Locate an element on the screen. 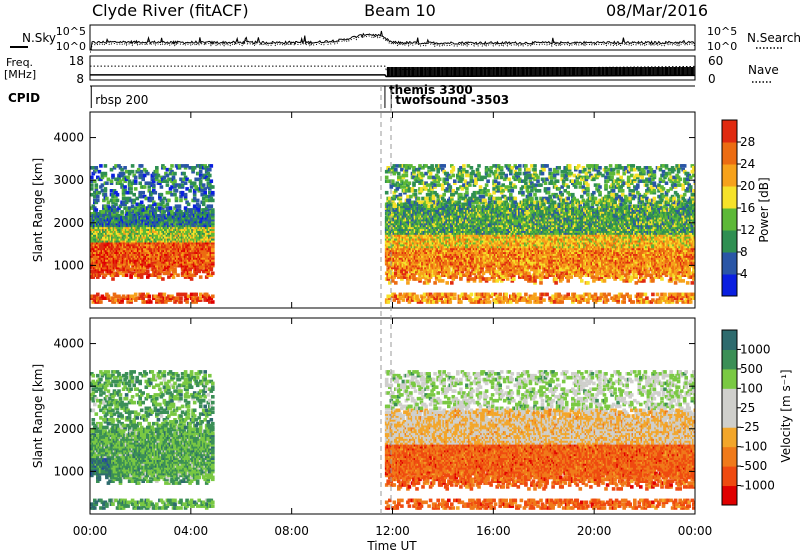 The width and height of the screenshot is (800, 554). freq-left-label: Freq. is located at coordinates (19, 62).